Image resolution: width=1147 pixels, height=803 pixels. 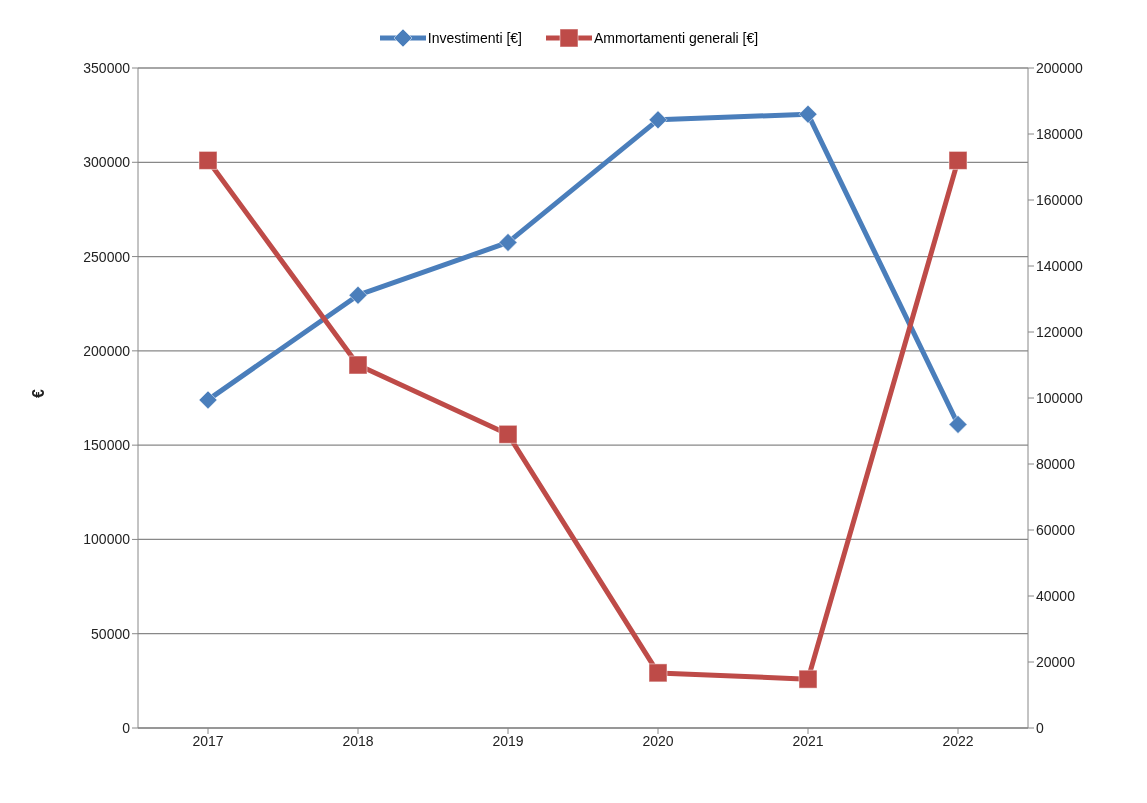 I want to click on legend-label: Ammortamenti generali [€], so click(x=676, y=38).